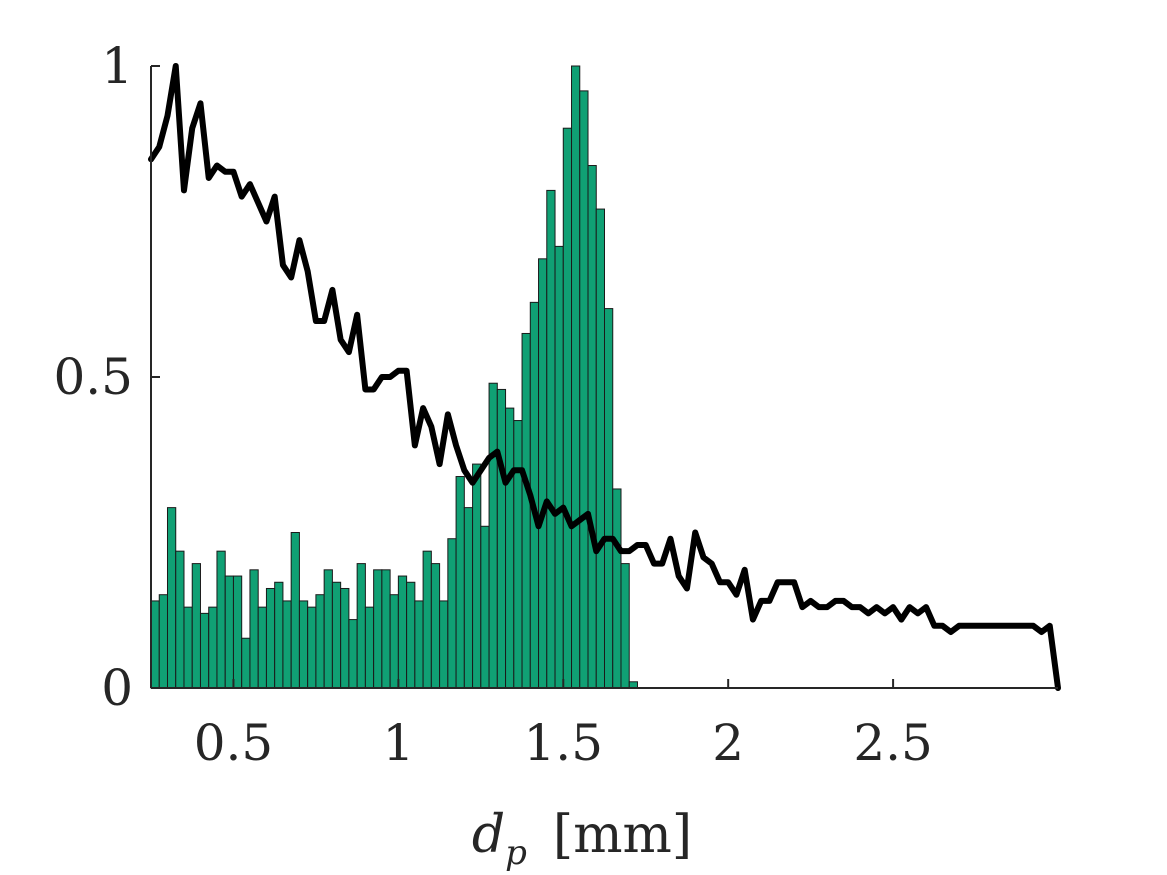 The width and height of the screenshot is (1167, 875). I want to click on x-axis-label-unit: [mm], so click(622, 835).